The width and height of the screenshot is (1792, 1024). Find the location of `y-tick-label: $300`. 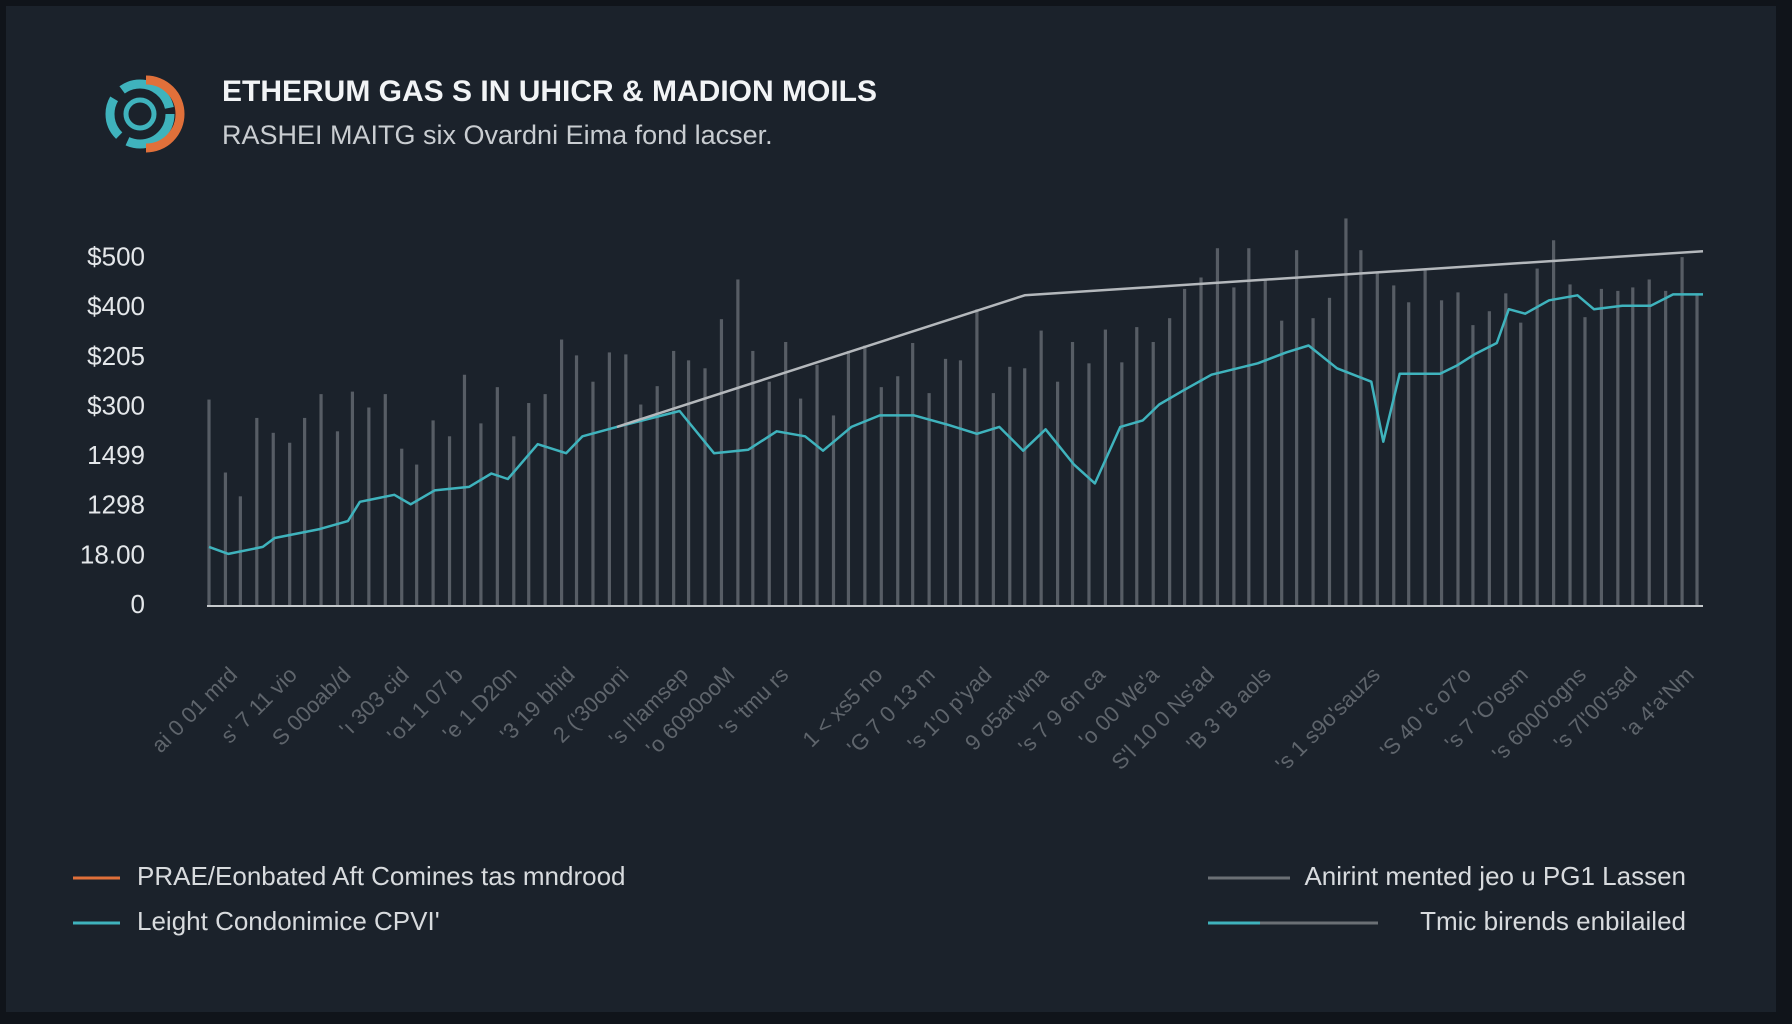

y-tick-label: $300 is located at coordinates (116, 405).